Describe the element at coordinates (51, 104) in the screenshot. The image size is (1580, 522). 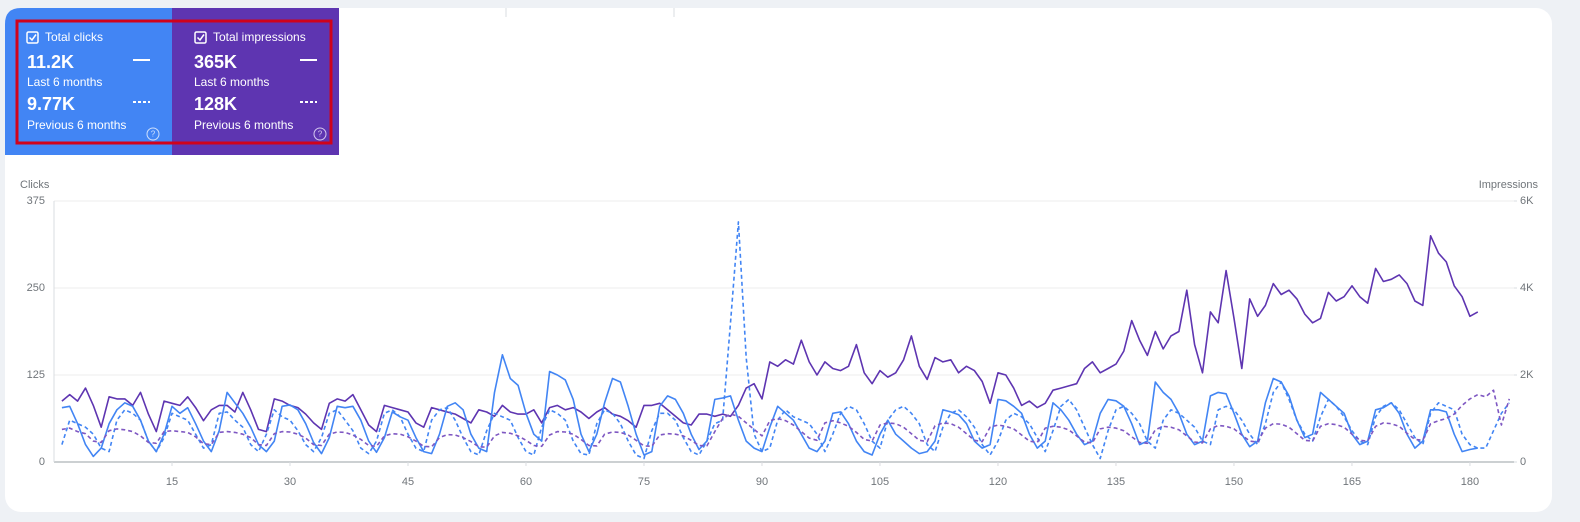
I see `card-previous: 9.77K` at that location.